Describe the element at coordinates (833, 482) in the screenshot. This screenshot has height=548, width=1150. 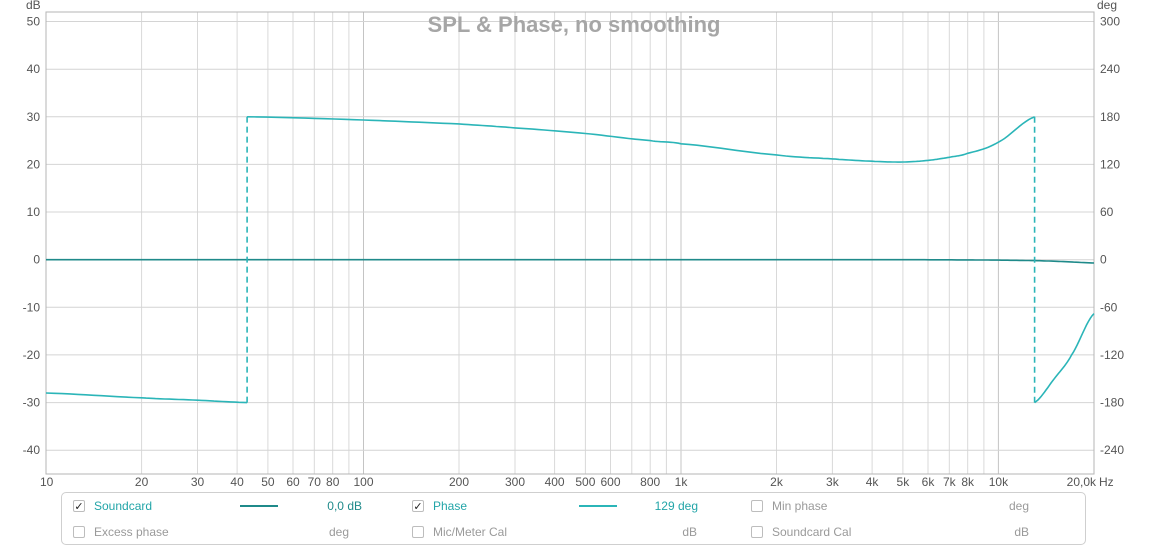
I see `x-tick-label: 3k` at that location.